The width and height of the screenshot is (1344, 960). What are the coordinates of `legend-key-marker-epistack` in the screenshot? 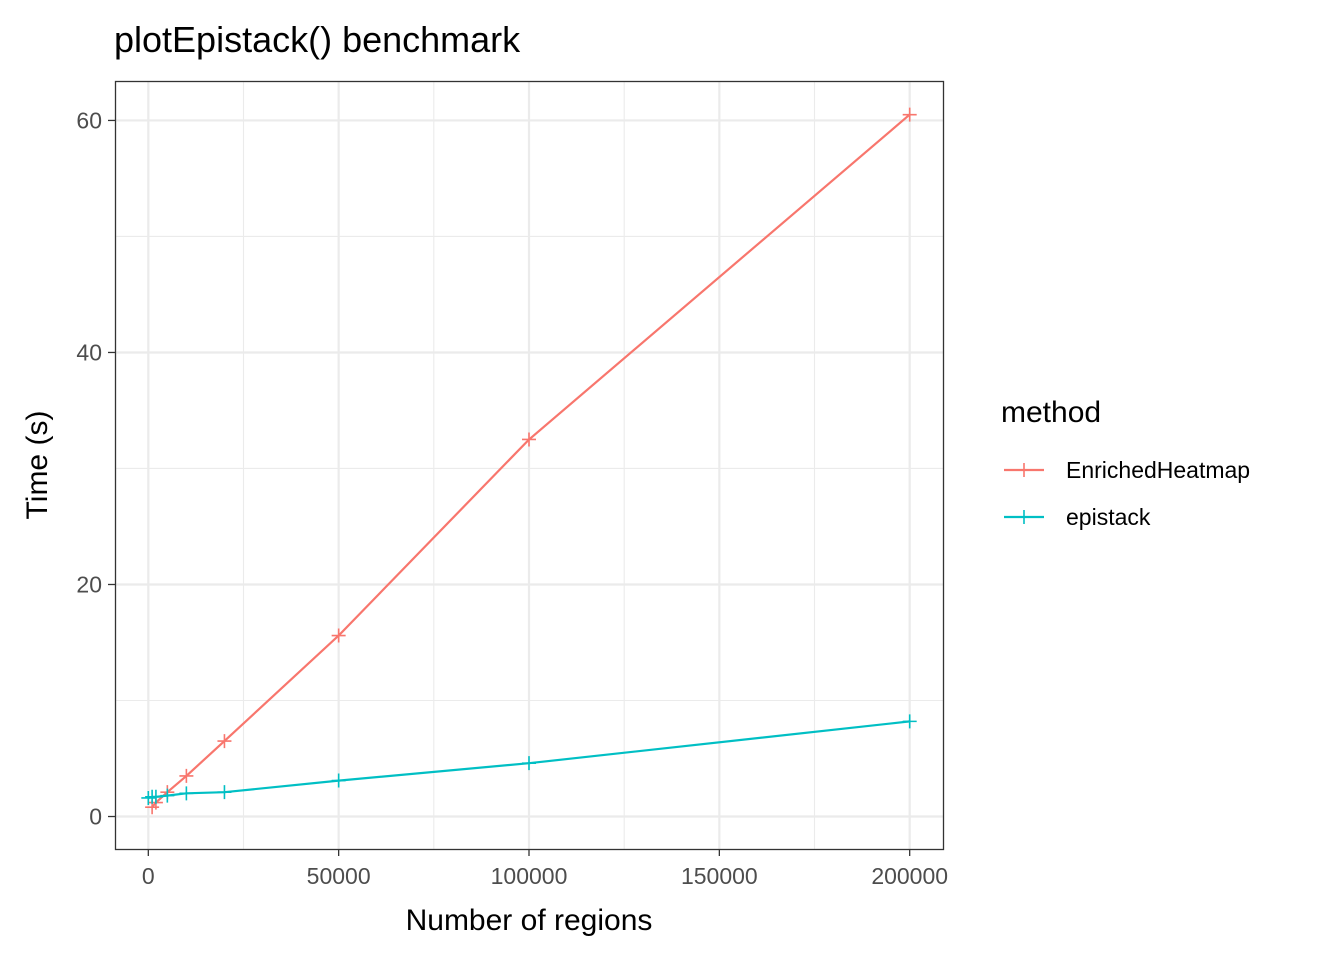 It's located at (1024, 517).